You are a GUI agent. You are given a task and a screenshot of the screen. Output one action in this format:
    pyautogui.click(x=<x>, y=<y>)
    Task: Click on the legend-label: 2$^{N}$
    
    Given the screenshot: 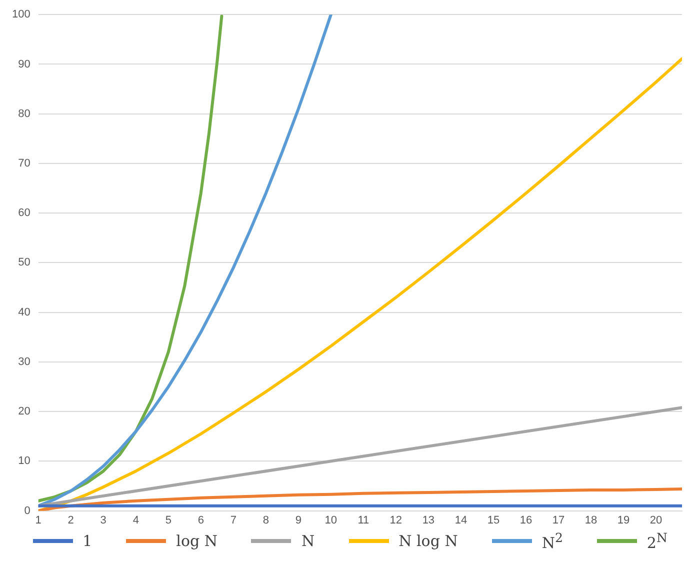 What is the action you would take?
    pyautogui.click(x=657, y=541)
    